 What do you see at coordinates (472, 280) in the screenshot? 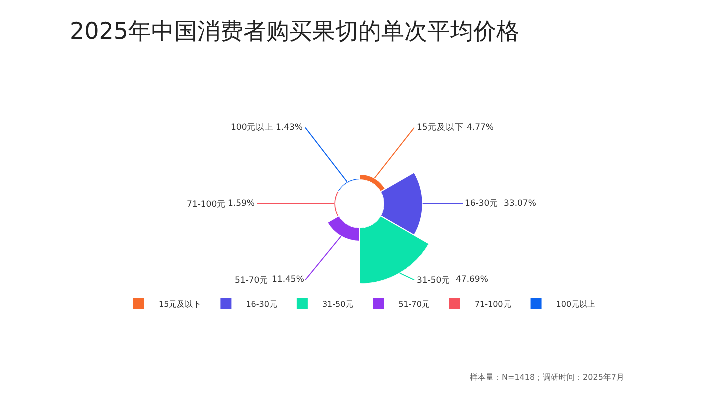
I see `data-label: 47.69%` at bounding box center [472, 280].